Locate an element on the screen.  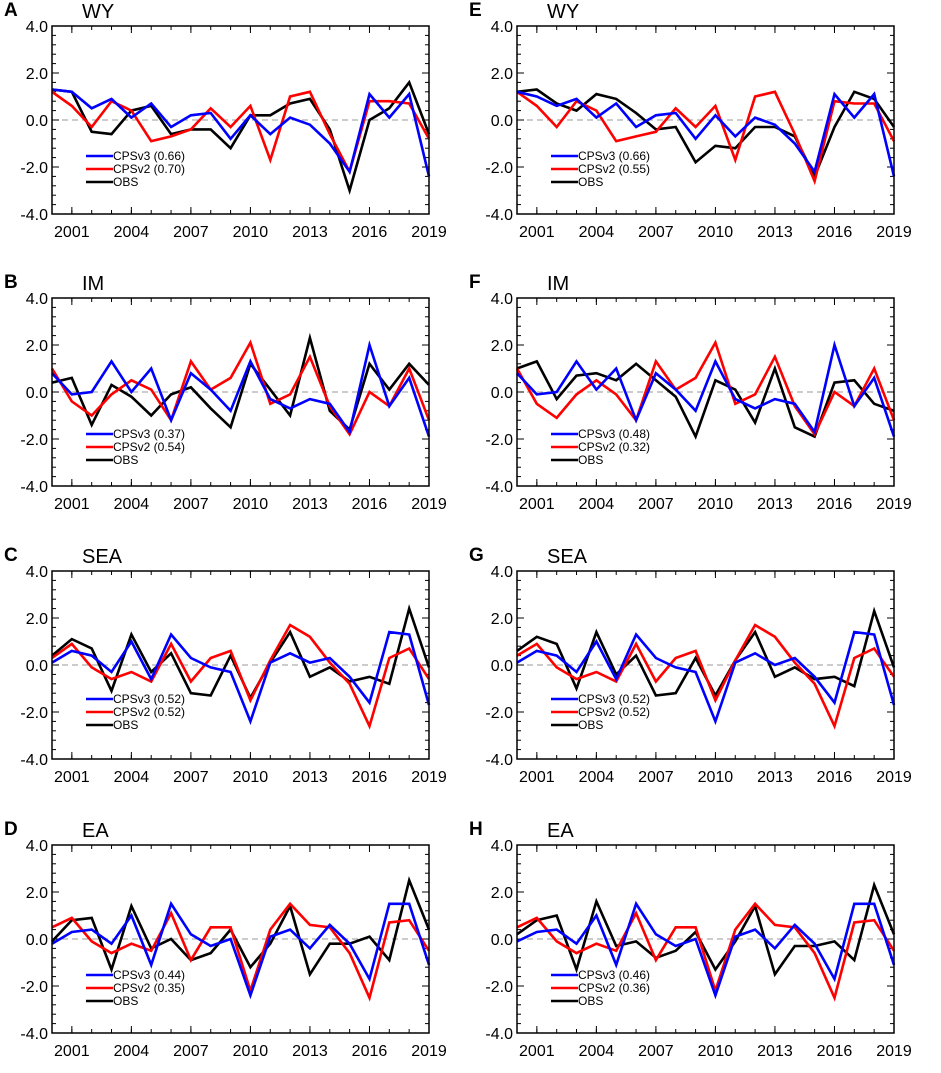
panel-f-ytick-label: -2.0 is located at coordinates (499, 440).